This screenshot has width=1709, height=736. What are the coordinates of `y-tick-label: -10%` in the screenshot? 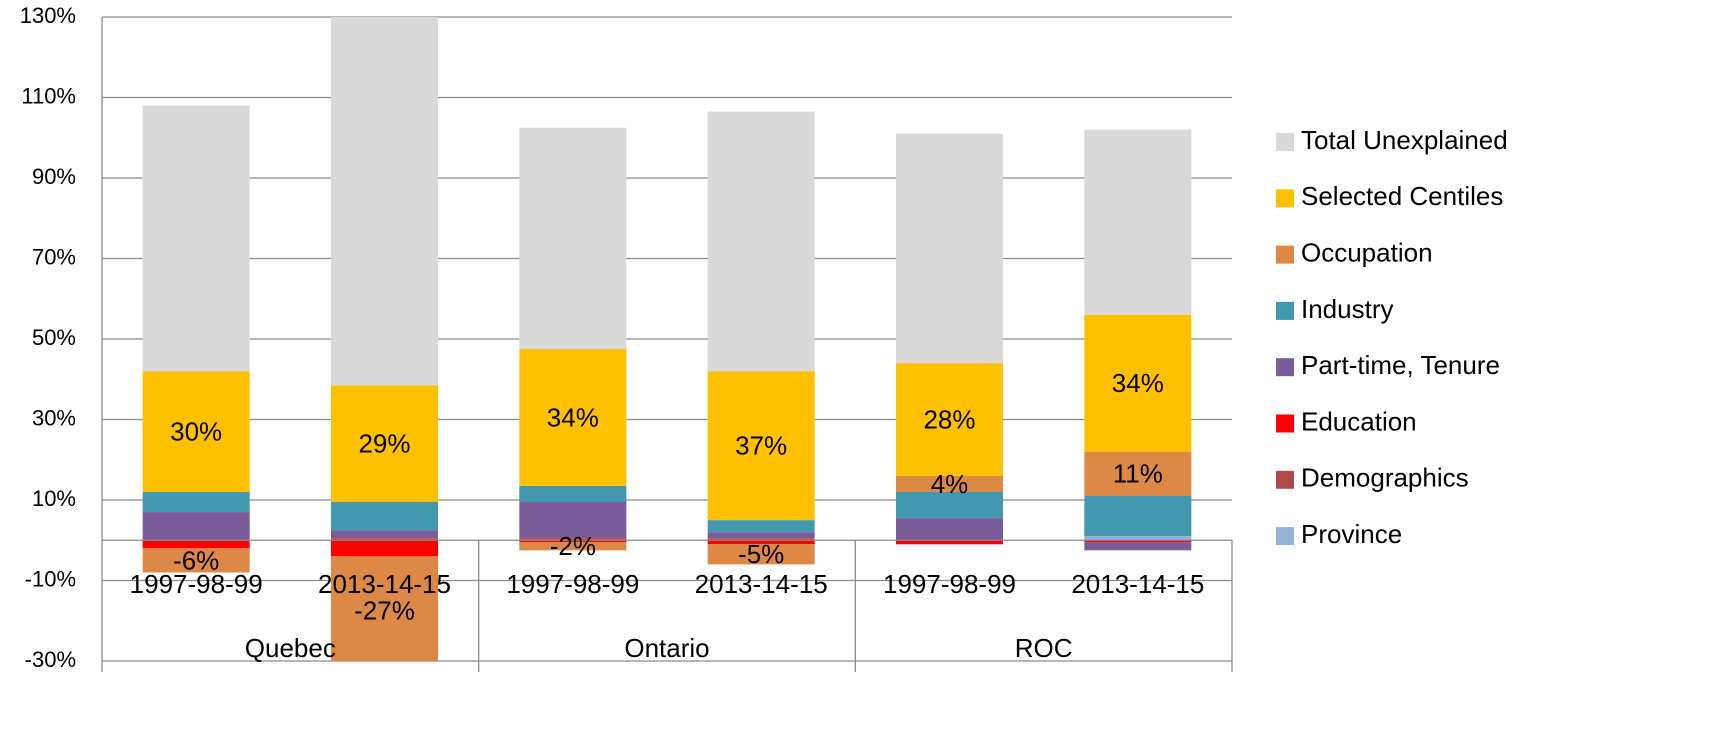 It's located at (50, 578).